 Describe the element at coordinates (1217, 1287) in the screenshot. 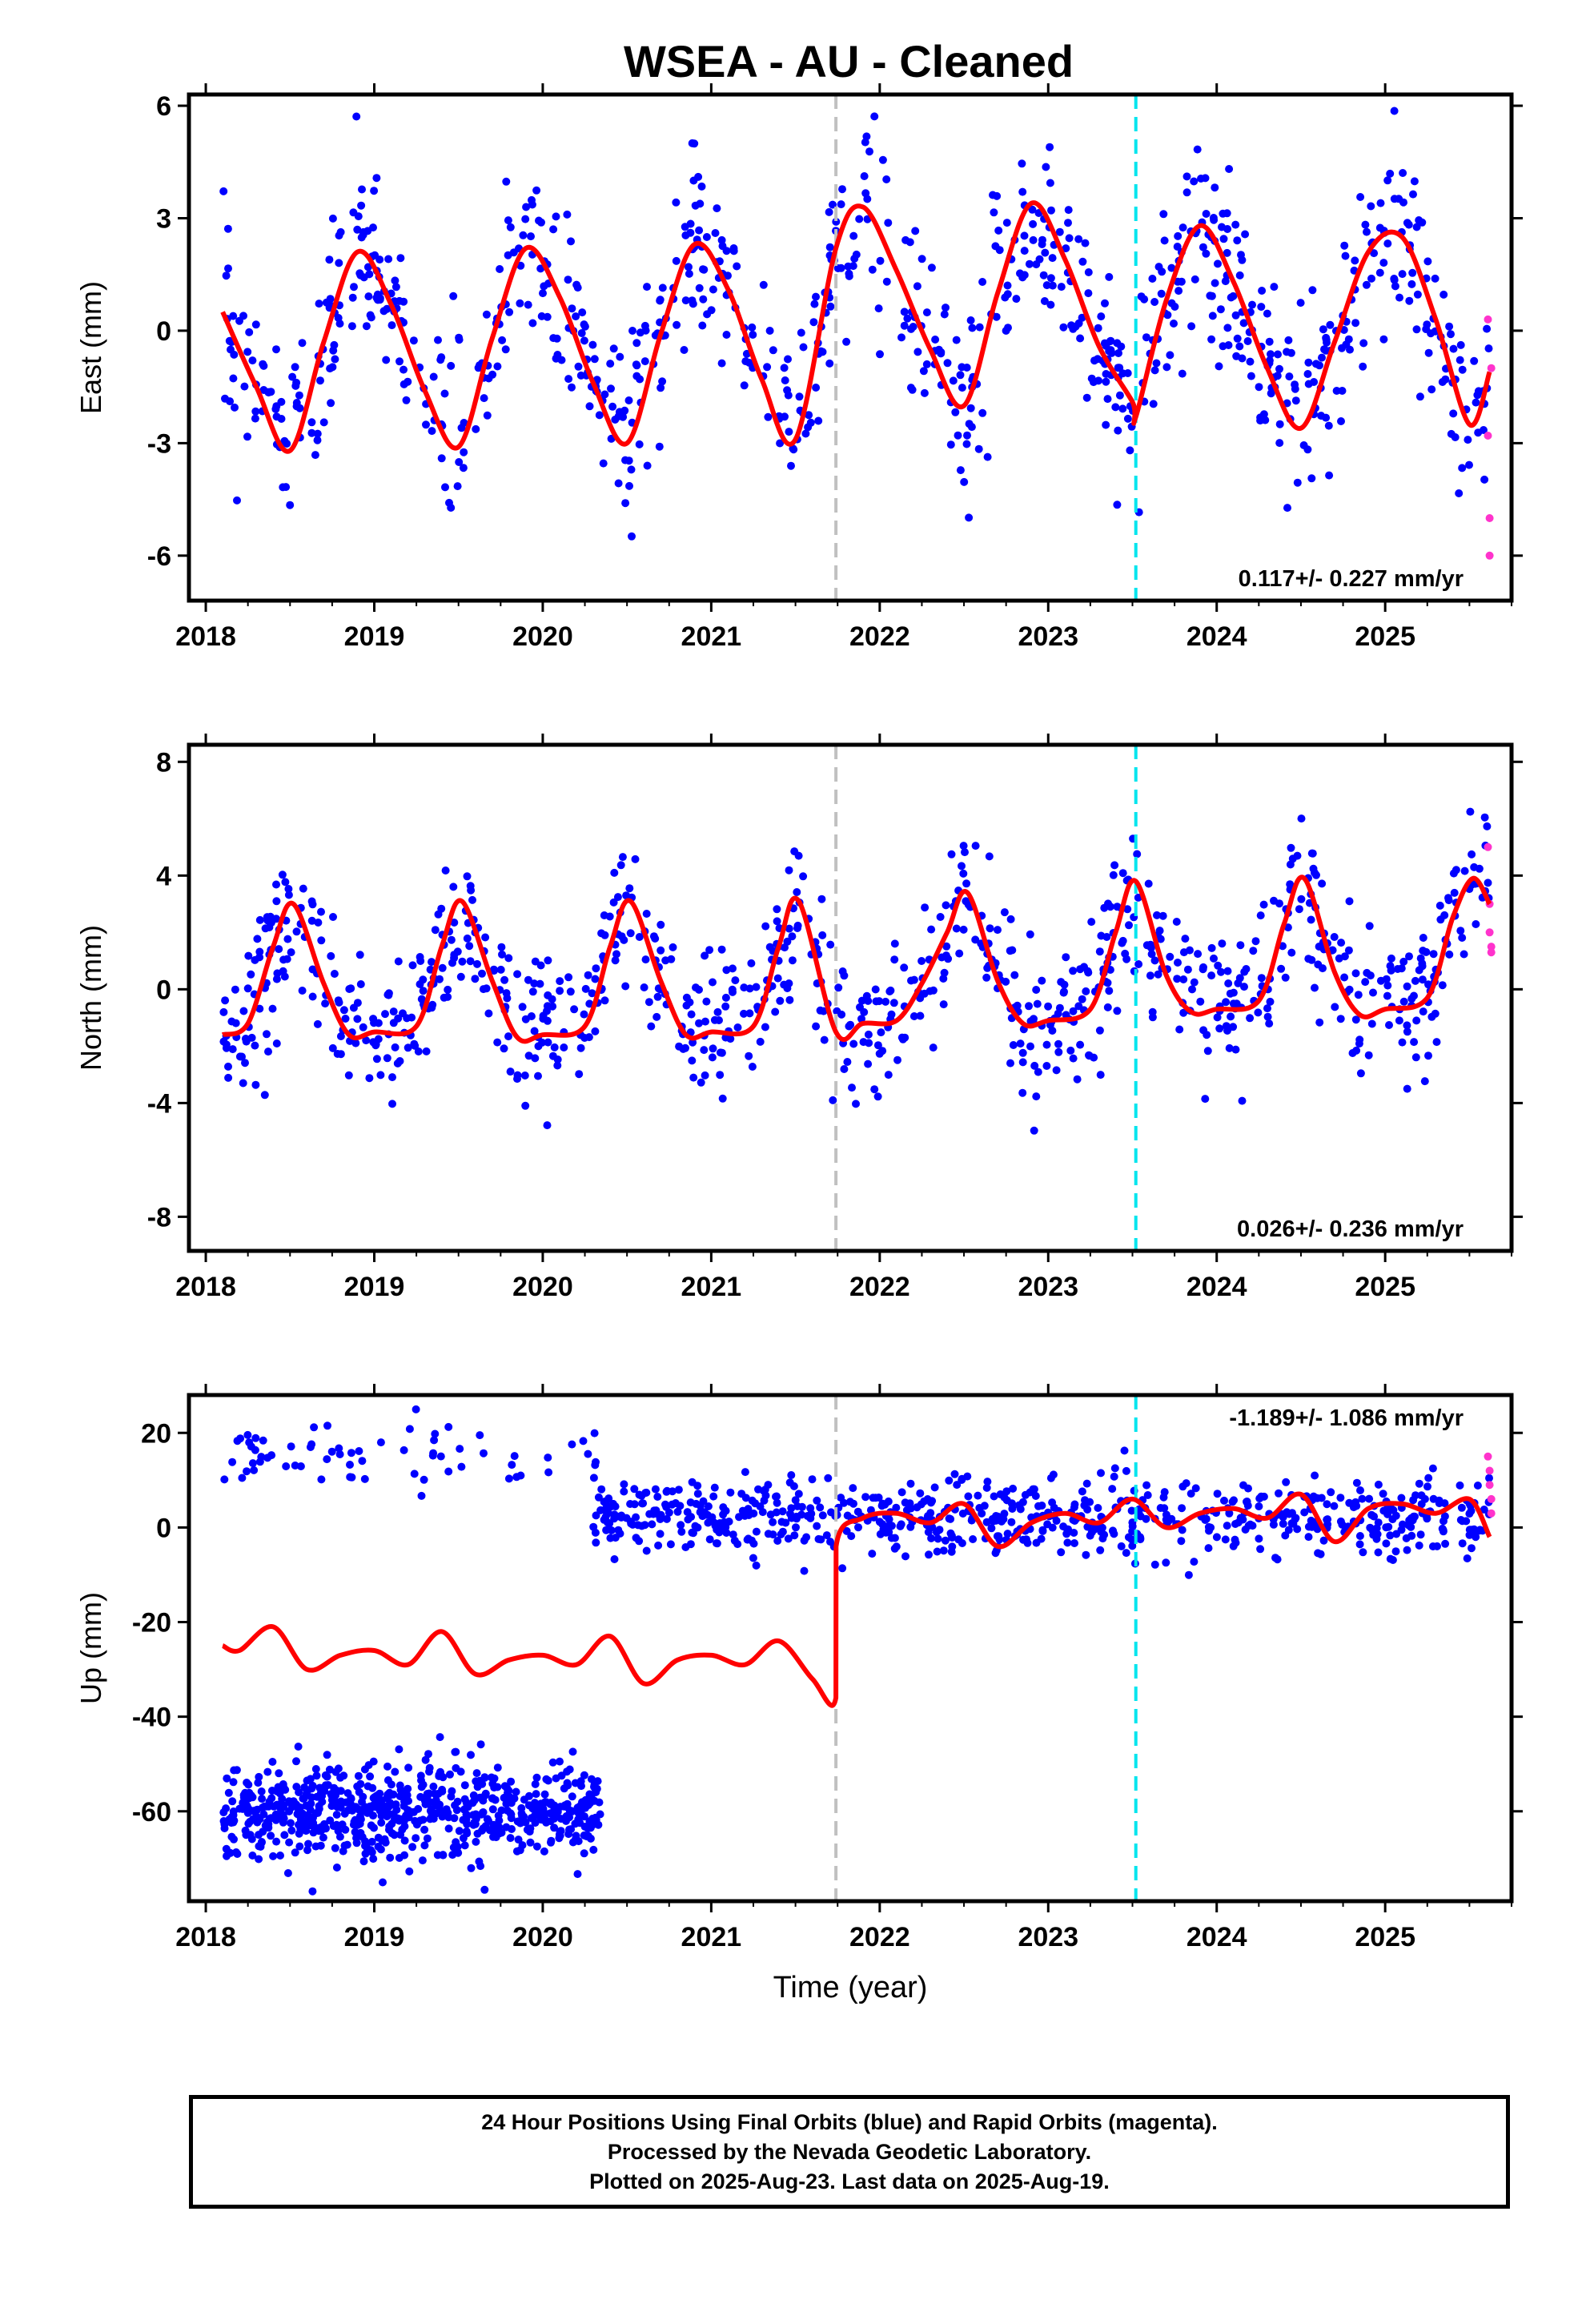

I see `x-tick-label: 2024` at that location.